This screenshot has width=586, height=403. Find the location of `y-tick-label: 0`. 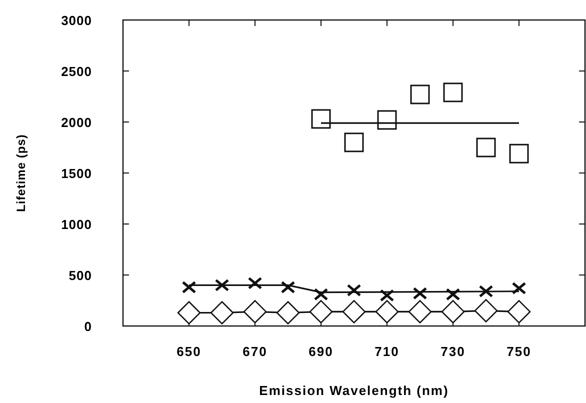

y-tick-label: 0 is located at coordinates (88, 326).